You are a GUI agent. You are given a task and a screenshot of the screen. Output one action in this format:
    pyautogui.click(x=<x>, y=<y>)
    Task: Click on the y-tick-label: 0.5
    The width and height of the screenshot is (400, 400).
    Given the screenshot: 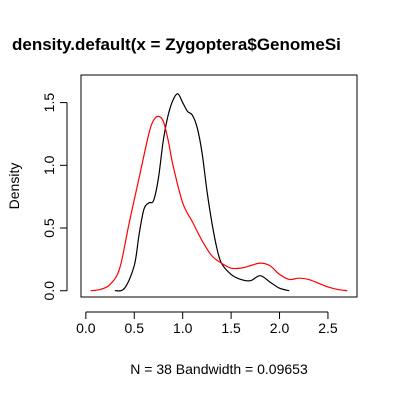 What is the action you would take?
    pyautogui.click(x=49, y=228)
    